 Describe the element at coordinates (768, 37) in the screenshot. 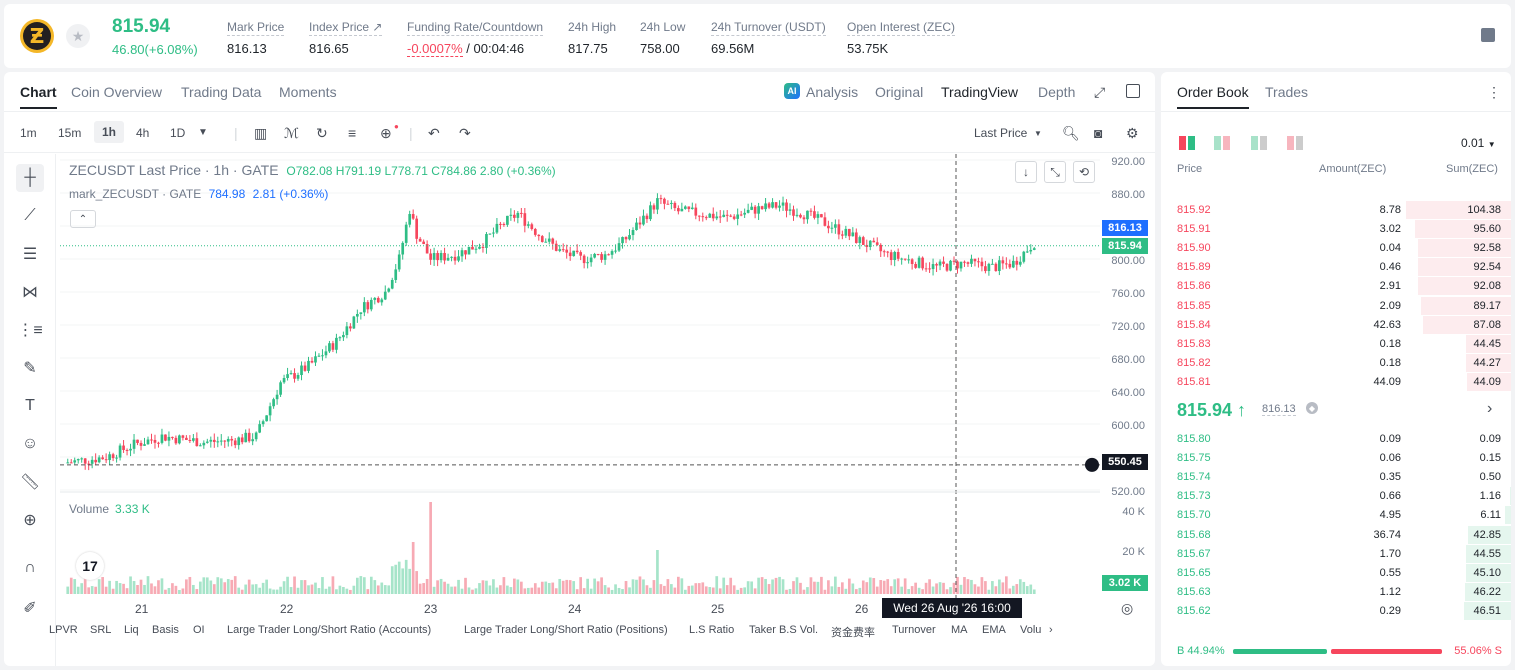

I see `stat-24h-turnover: 24h Turnover (USDT) 69.56M` at that location.